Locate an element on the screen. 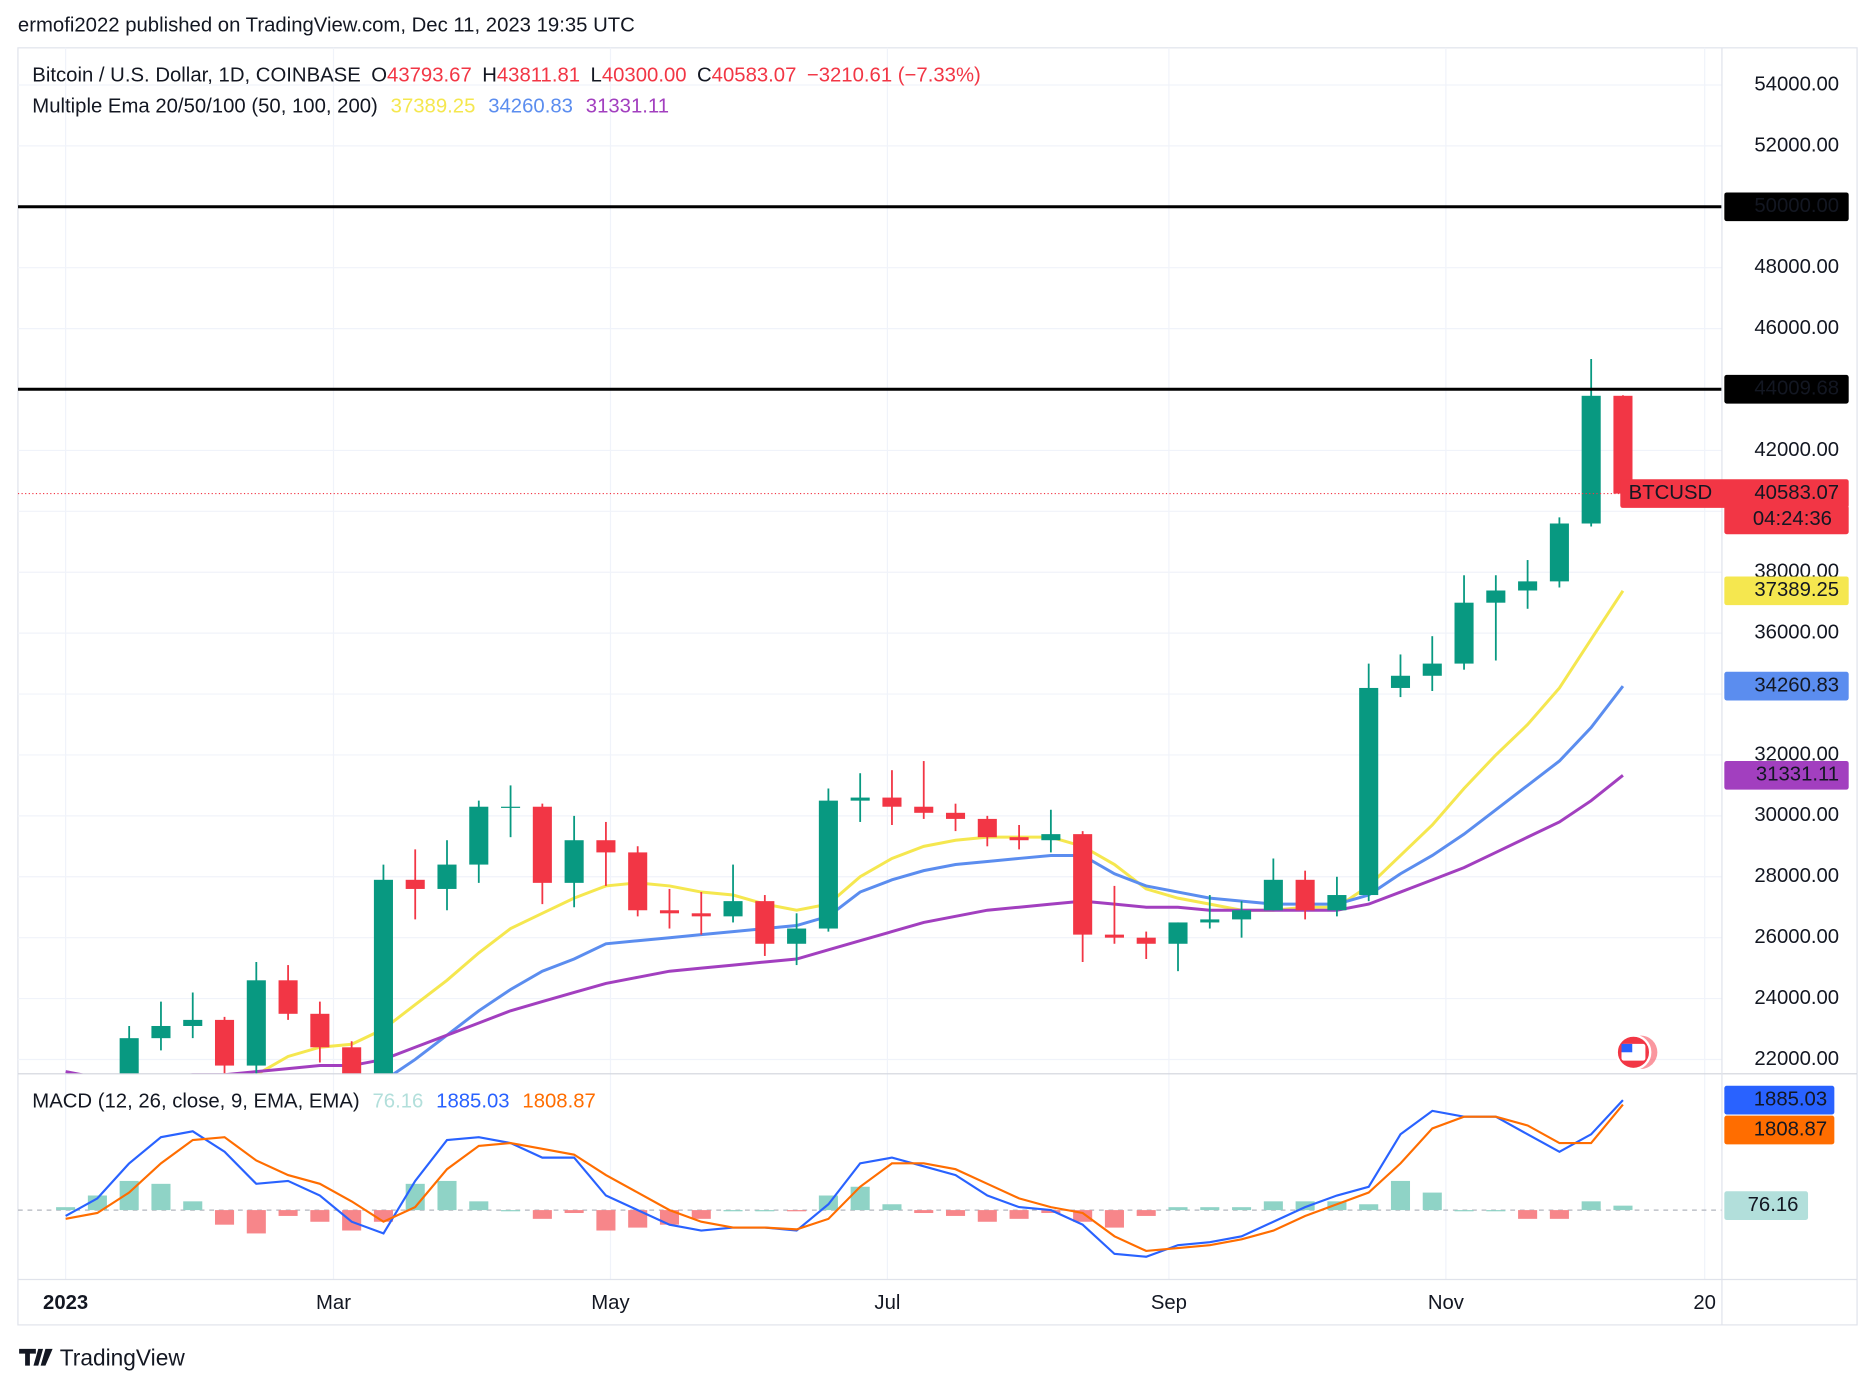  brand-name: TradingView is located at coordinates (123, 1358).